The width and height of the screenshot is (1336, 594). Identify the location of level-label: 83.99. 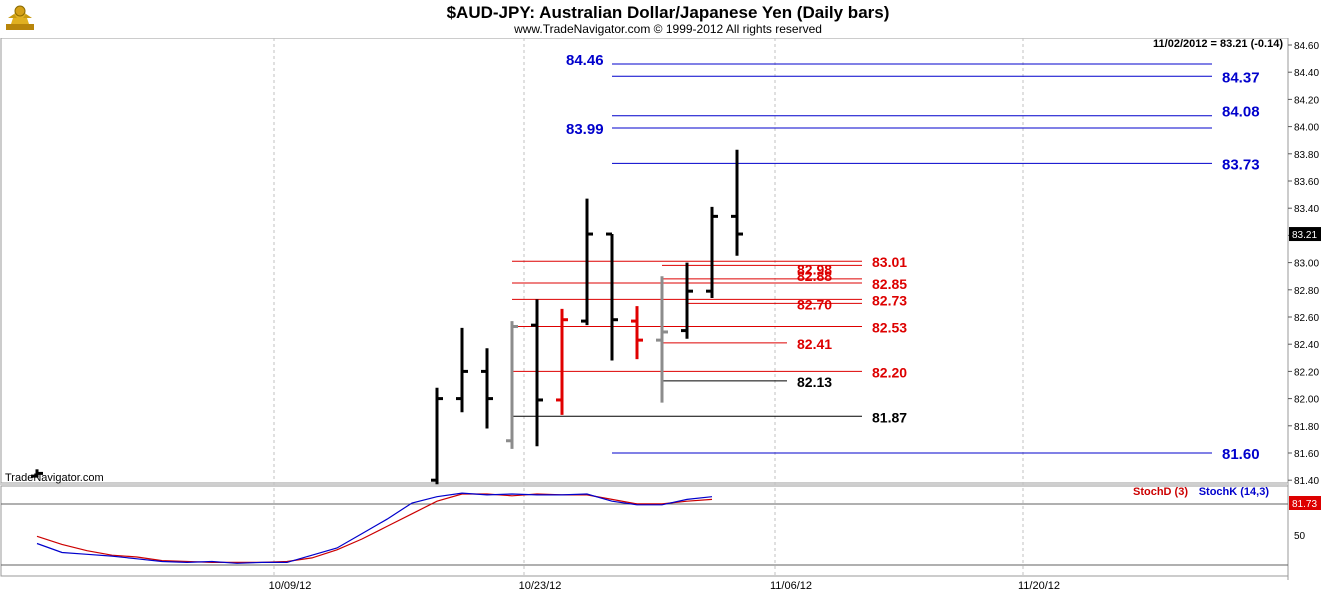
(585, 129).